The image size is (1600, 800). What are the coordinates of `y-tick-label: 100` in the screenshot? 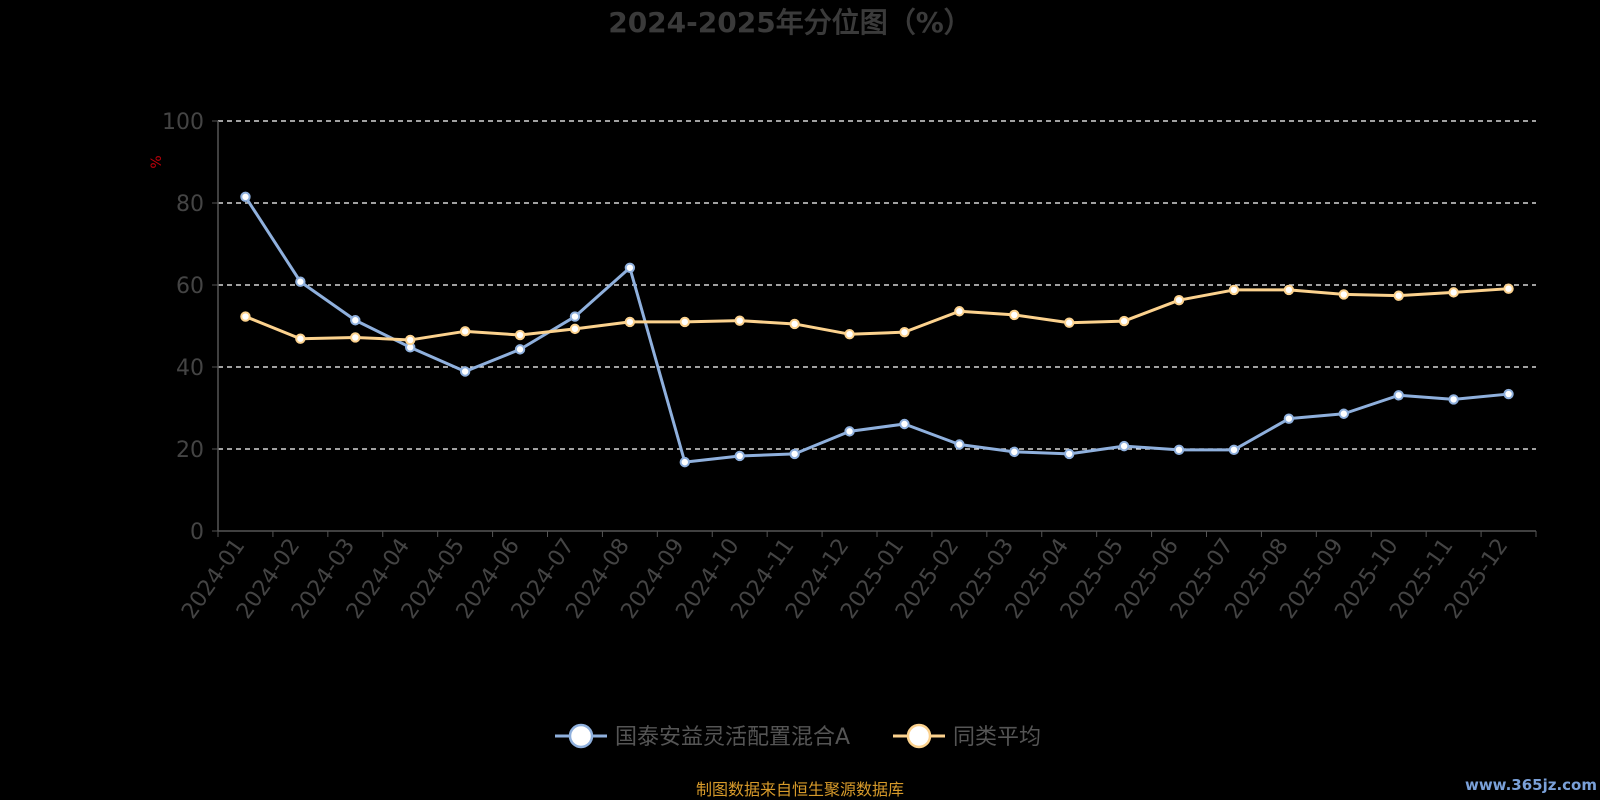 It's located at (183, 122).